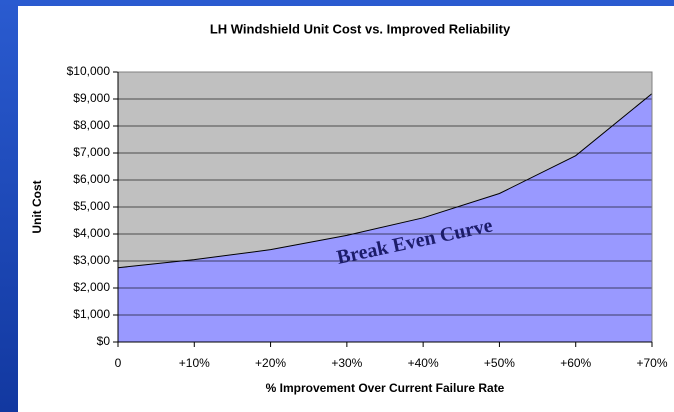  Describe the element at coordinates (423, 363) in the screenshot. I see `x-tick-label: +40%` at that location.